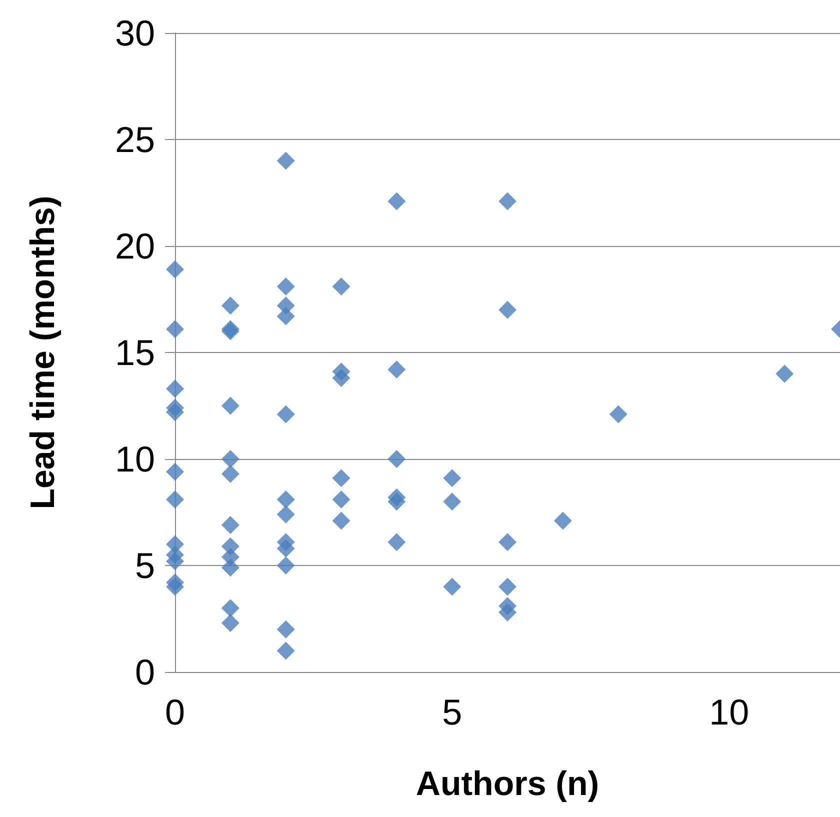  I want to click on x-tick-label: 0, so click(175, 712).